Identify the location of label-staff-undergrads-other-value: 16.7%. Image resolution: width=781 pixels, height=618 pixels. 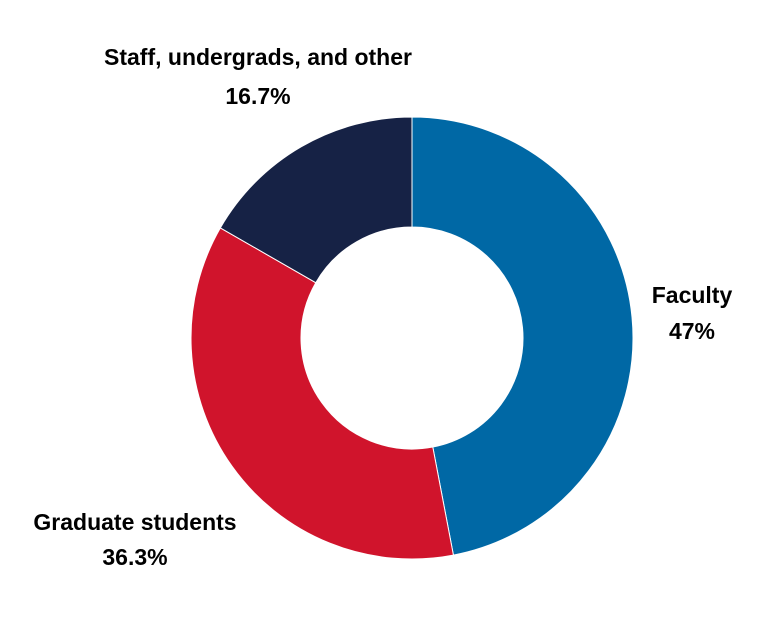
(257, 96).